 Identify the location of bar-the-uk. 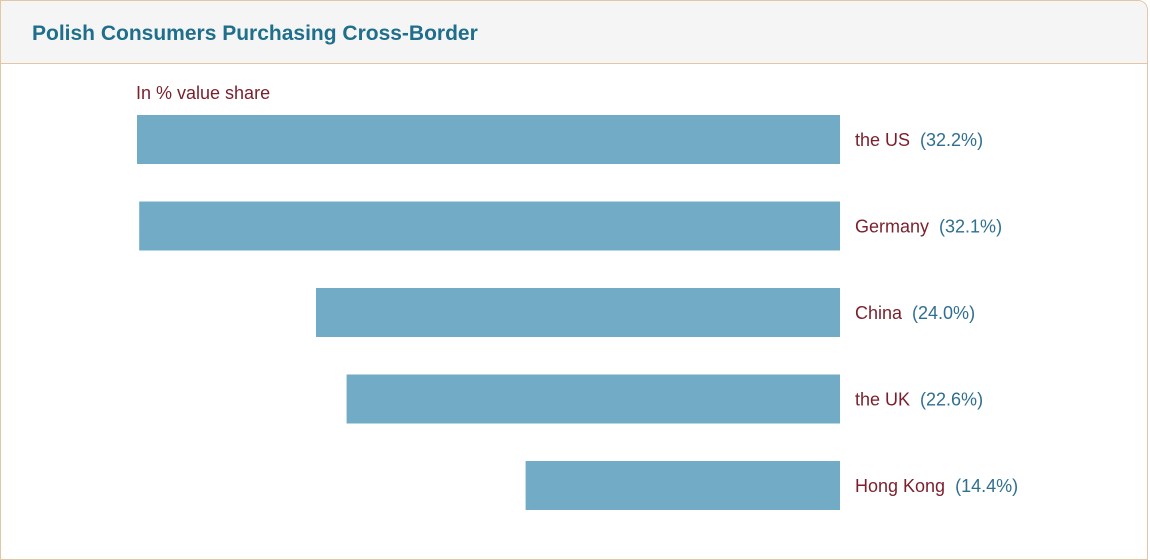
(593, 399).